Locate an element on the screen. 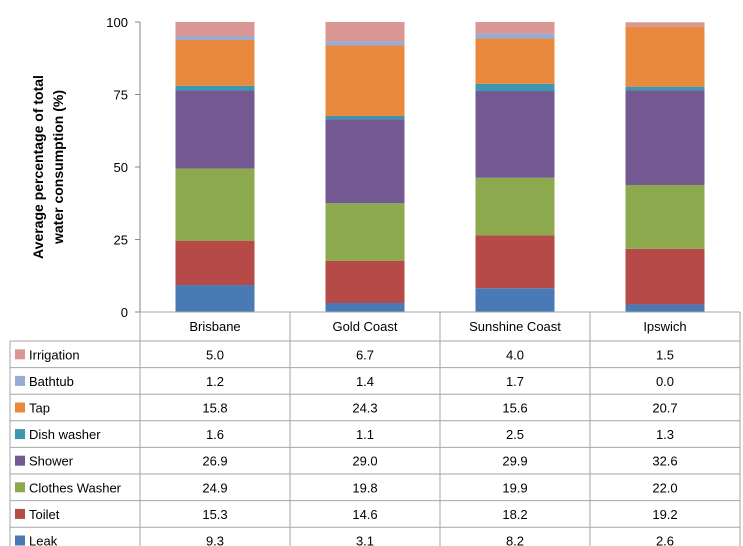  bar-segment-brisbane-dish-washer is located at coordinates (215, 88).